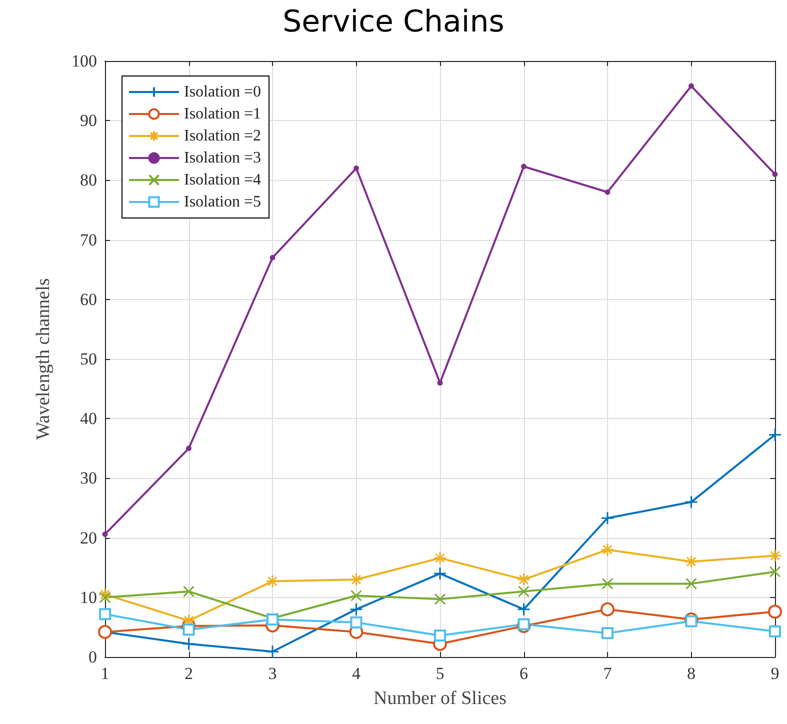 This screenshot has width=787, height=724. I want to click on y-tick-label: 60, so click(88, 299).